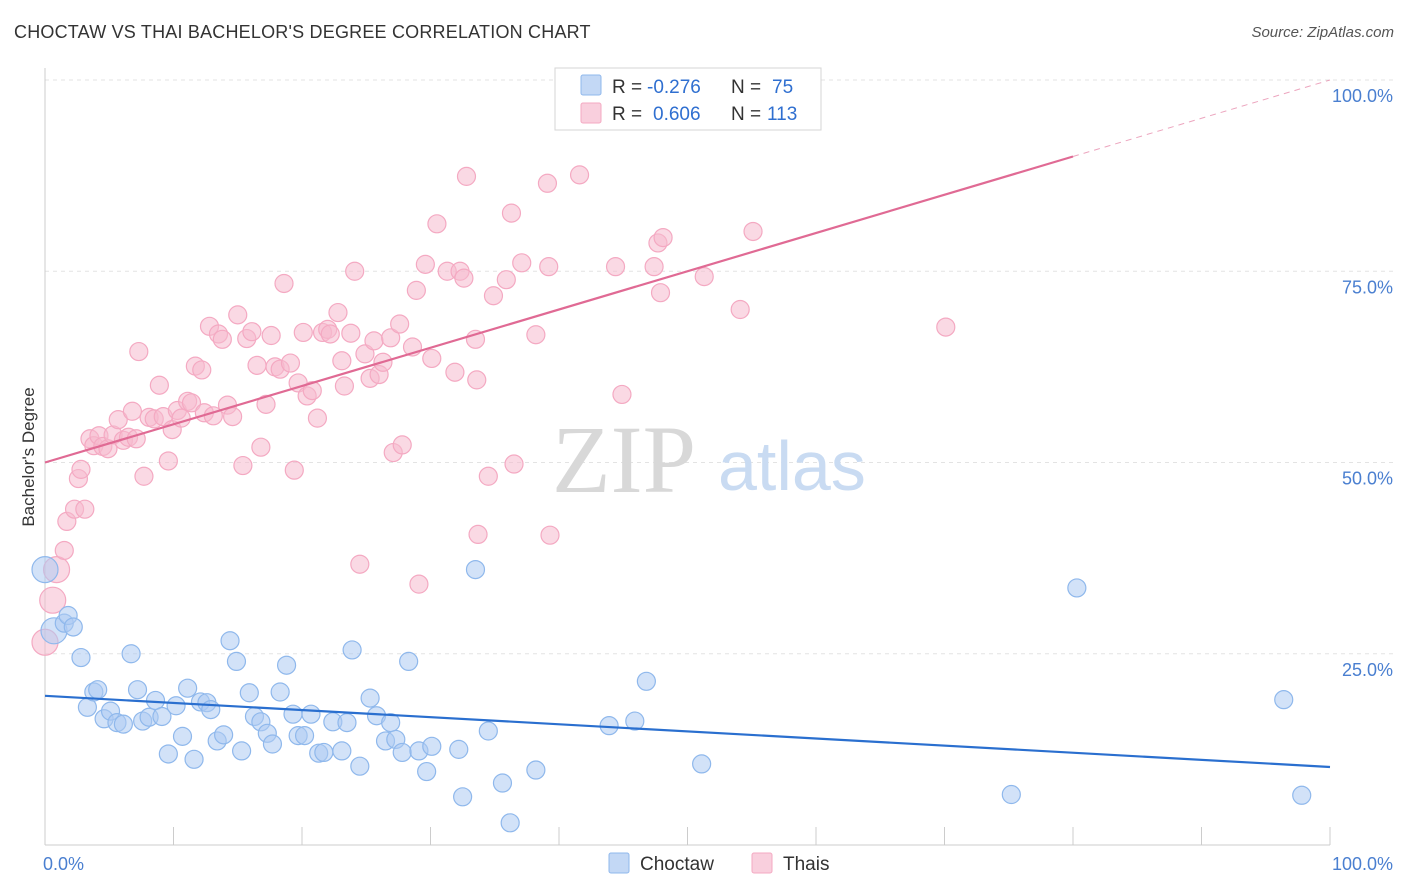  I want to click on bottom-legend-swatch-choctaw, so click(619, 863).